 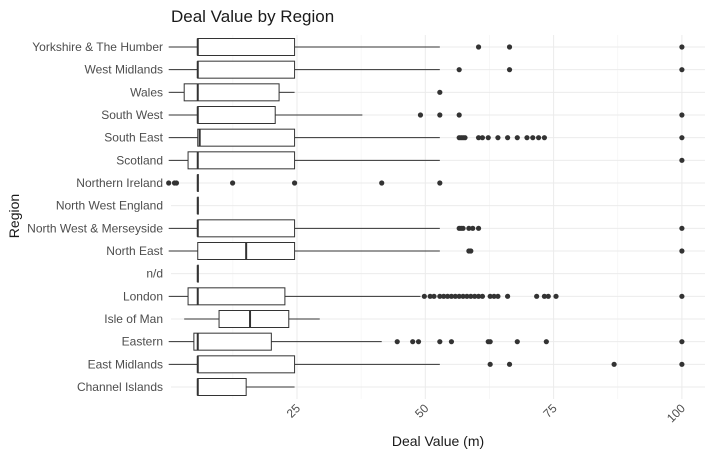 What do you see at coordinates (109, 206) in the screenshot?
I see `y-tick-label: North West England` at bounding box center [109, 206].